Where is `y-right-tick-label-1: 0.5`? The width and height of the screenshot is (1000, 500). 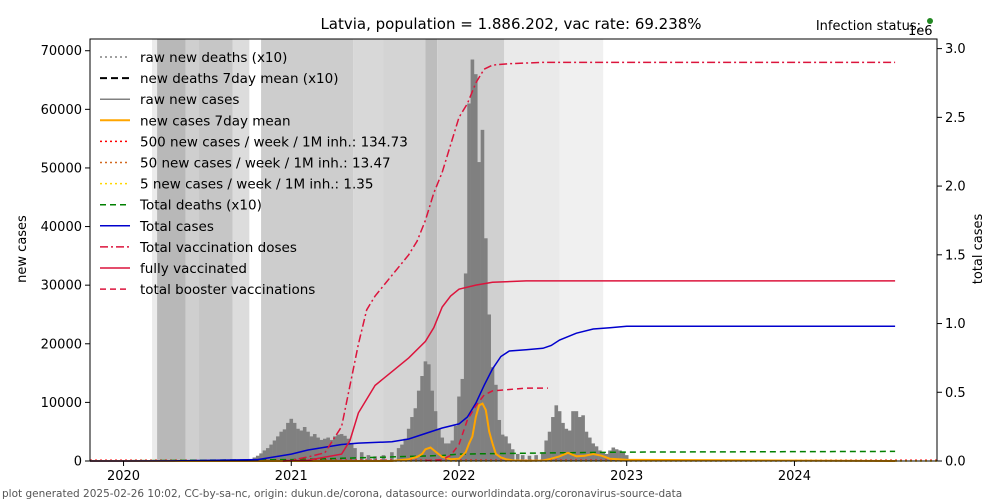
y-right-tick-label-1: 0.5 is located at coordinates (955, 393).